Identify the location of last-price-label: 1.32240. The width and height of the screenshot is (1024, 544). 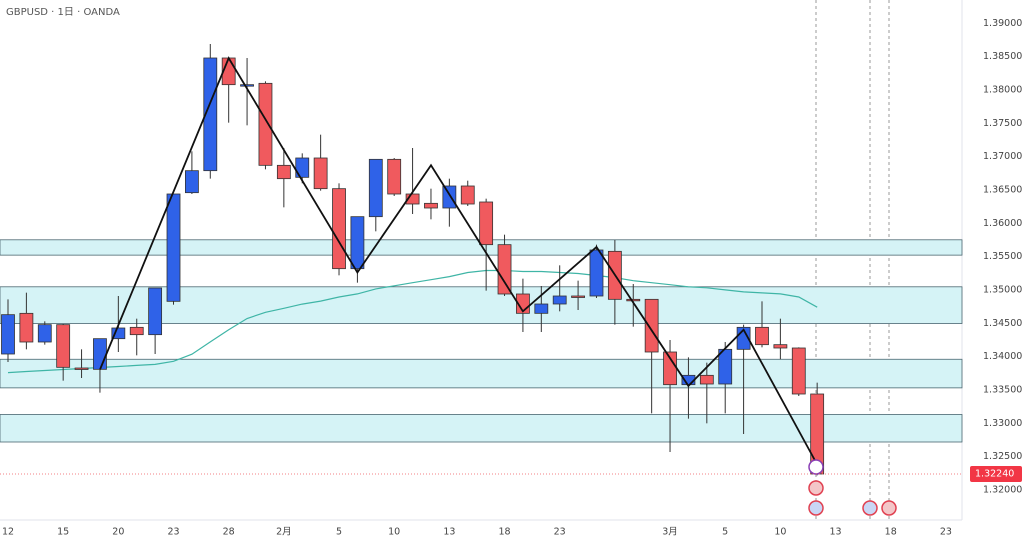
(994, 474).